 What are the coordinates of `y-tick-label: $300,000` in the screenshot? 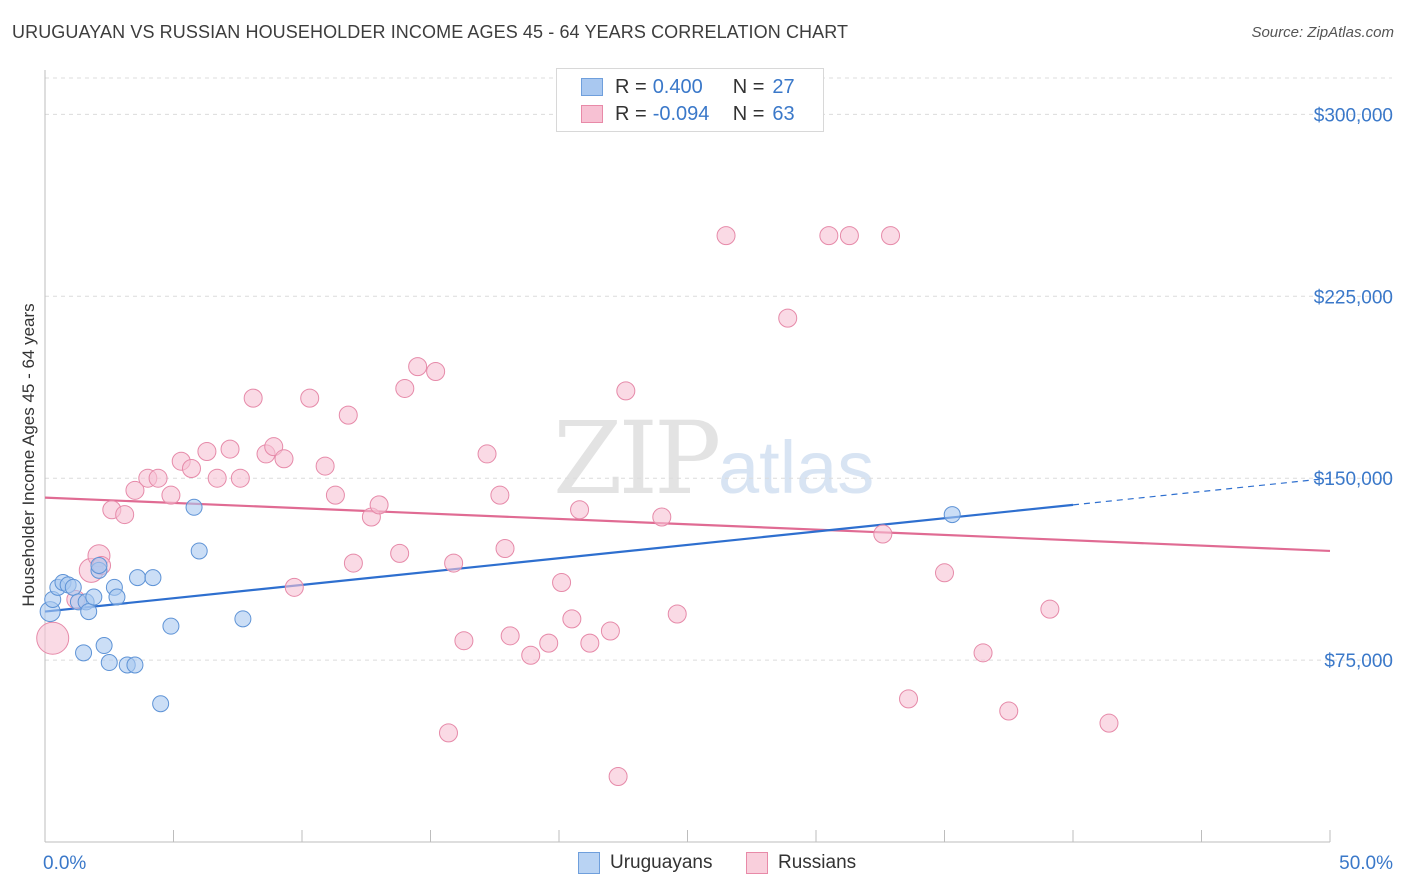 It's located at (1353, 115).